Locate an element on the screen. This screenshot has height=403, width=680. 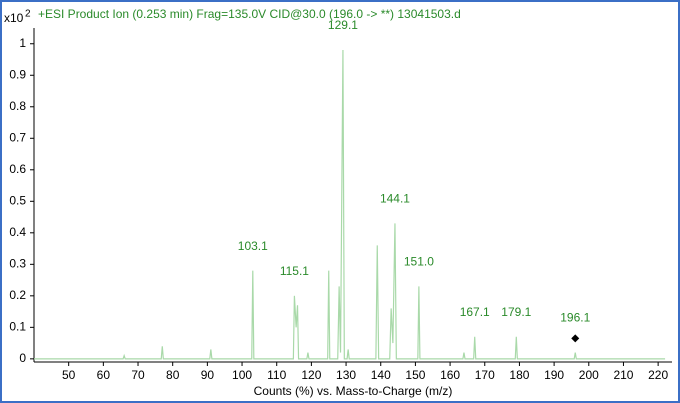
y-tick-label: 0.7 is located at coordinates (17, 137).